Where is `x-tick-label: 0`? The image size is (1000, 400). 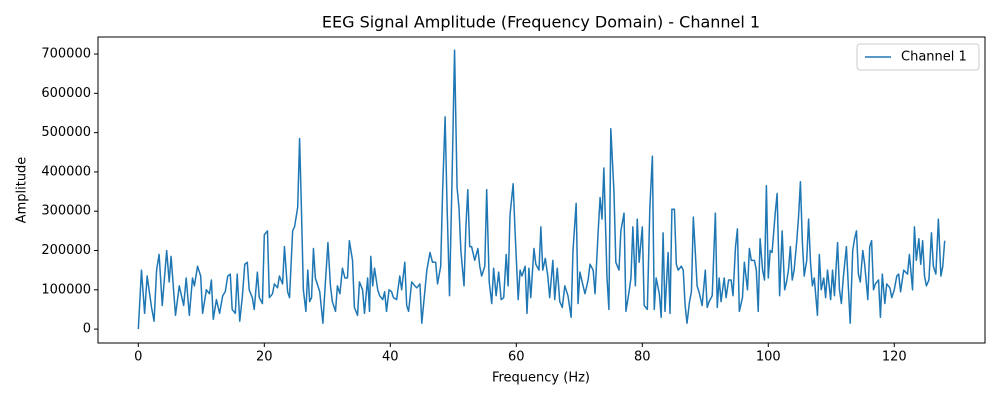
x-tick-label: 0 is located at coordinates (138, 357).